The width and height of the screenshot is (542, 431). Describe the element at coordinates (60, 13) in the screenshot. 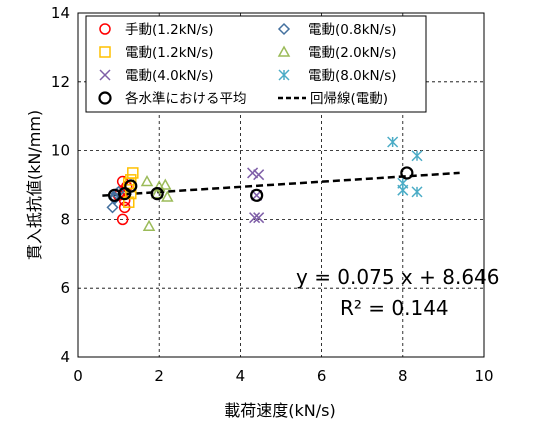

I see `y-tick-label: 14` at that location.